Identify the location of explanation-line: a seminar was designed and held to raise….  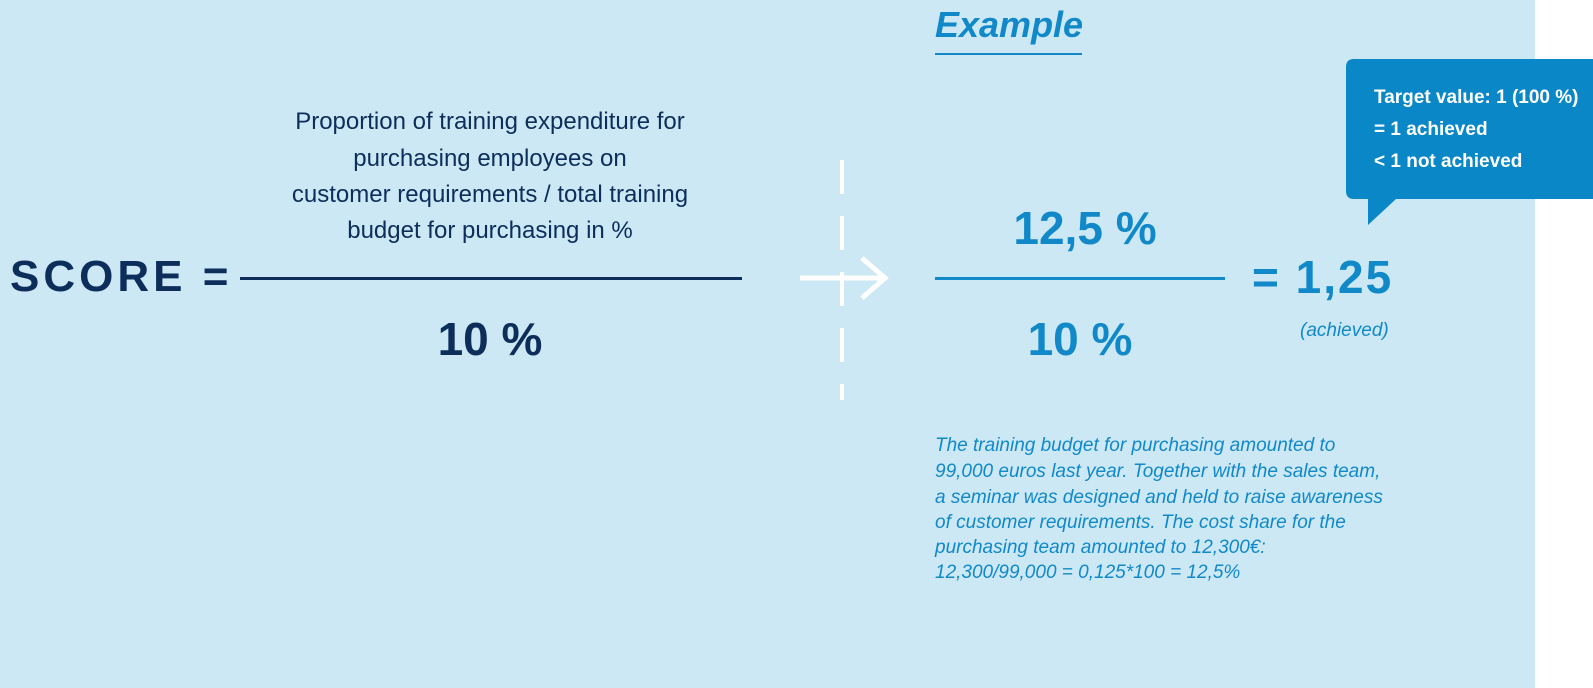
(1159, 497).